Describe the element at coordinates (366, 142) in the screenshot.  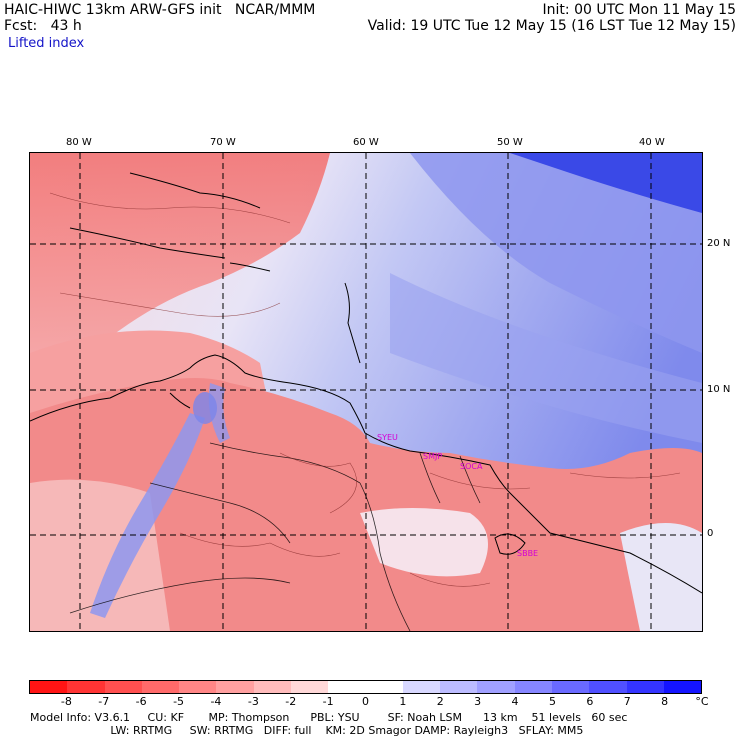
I see `lon-tick-60w: 60 W` at that location.